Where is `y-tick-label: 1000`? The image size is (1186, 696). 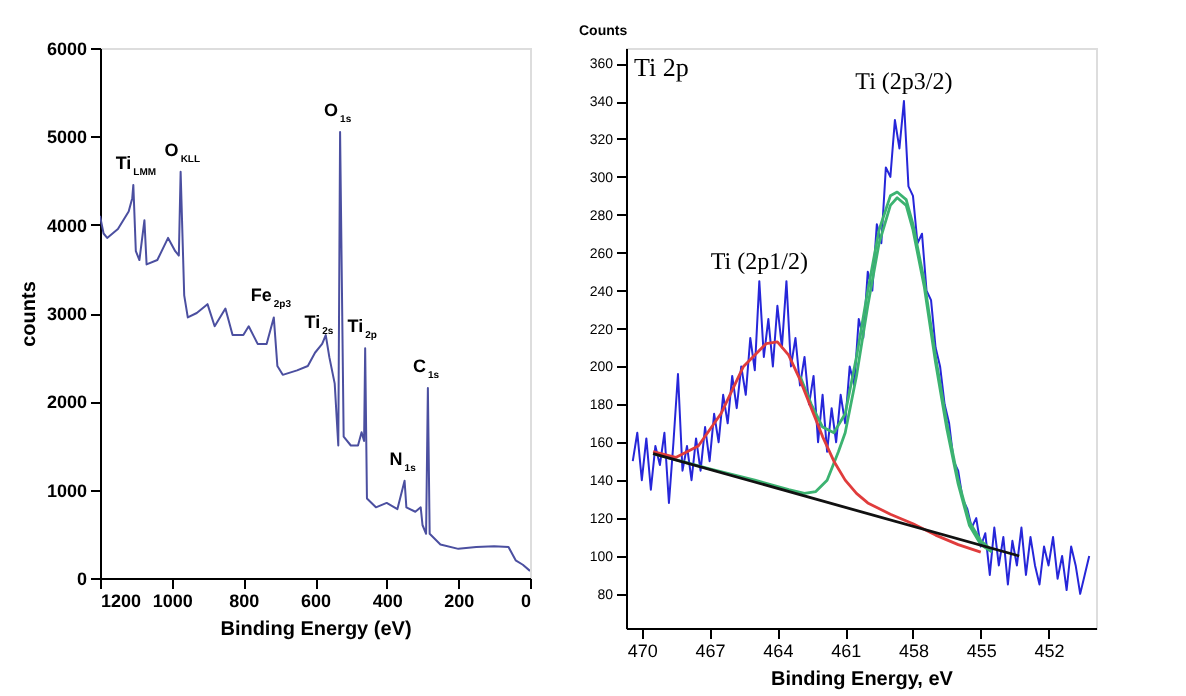
y-tick-label: 1000 is located at coordinates (66, 490).